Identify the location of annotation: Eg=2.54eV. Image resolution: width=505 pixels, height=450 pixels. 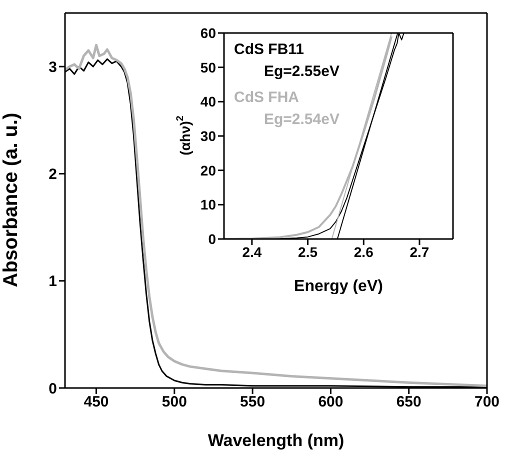
(302, 119).